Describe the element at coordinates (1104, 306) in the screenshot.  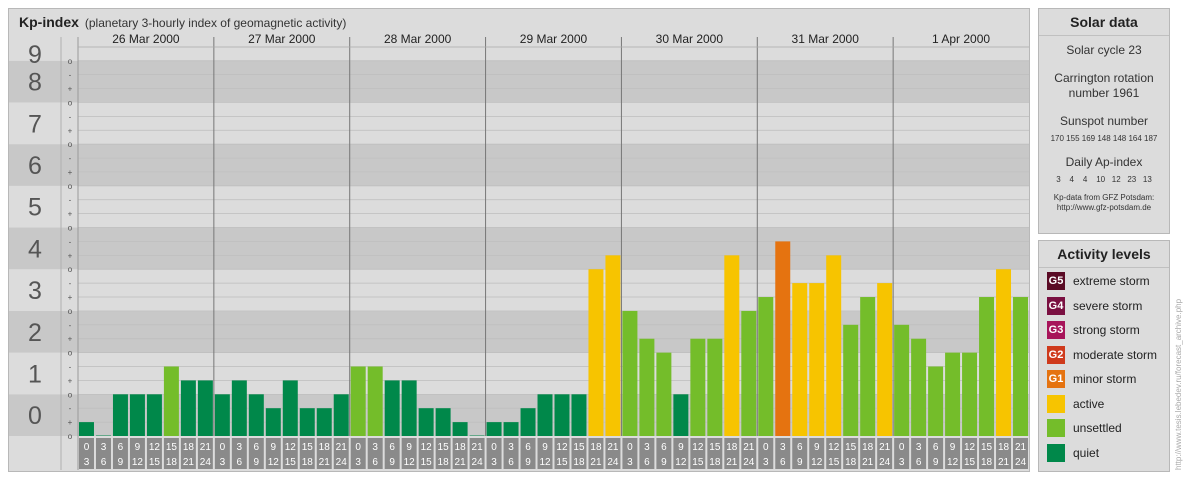
I see `level-item-g4: G4 severe storm` at that location.